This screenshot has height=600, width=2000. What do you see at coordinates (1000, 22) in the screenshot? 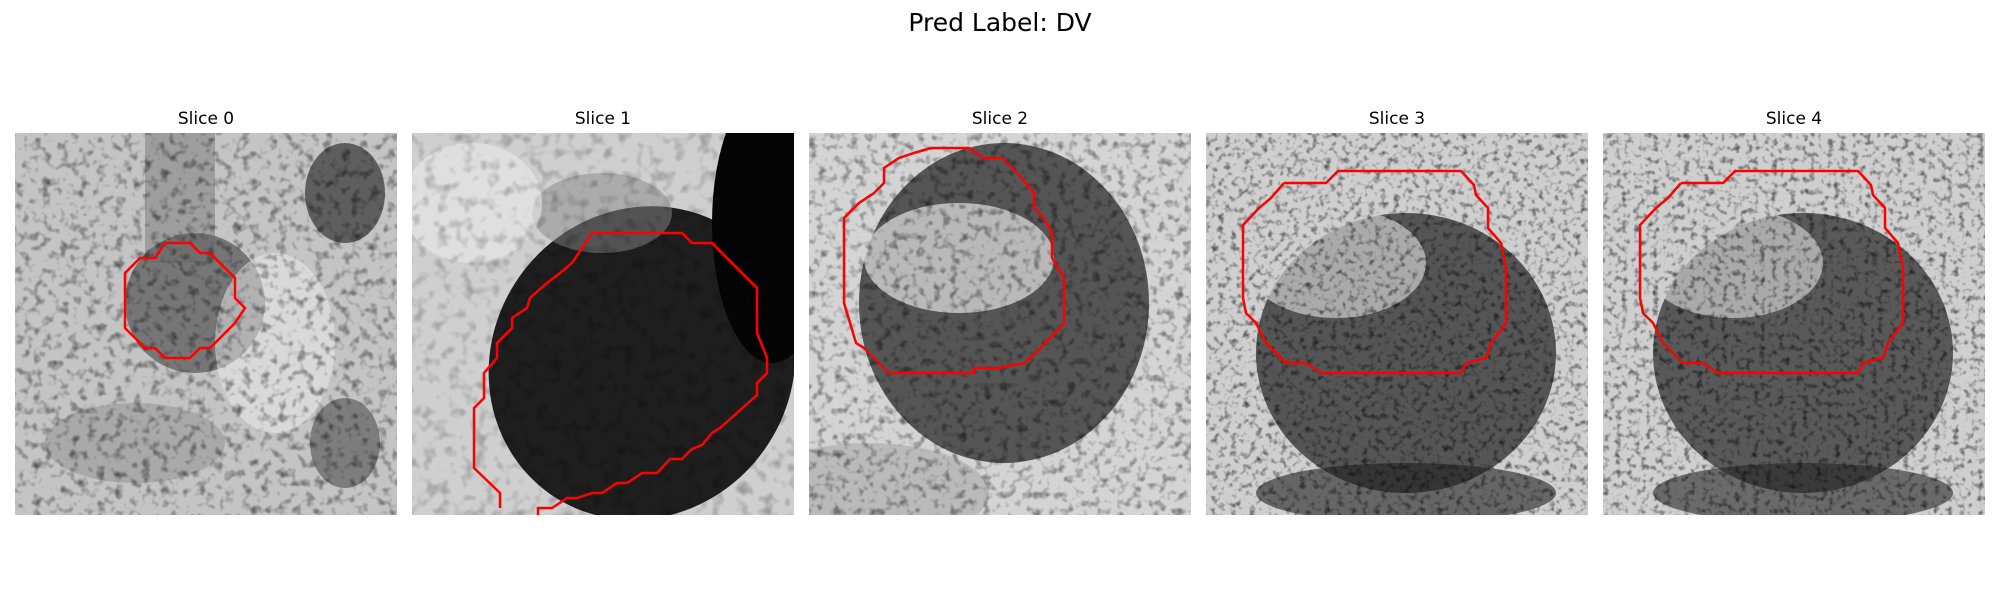
I see `figure-title: Pred Label: DV` at bounding box center [1000, 22].